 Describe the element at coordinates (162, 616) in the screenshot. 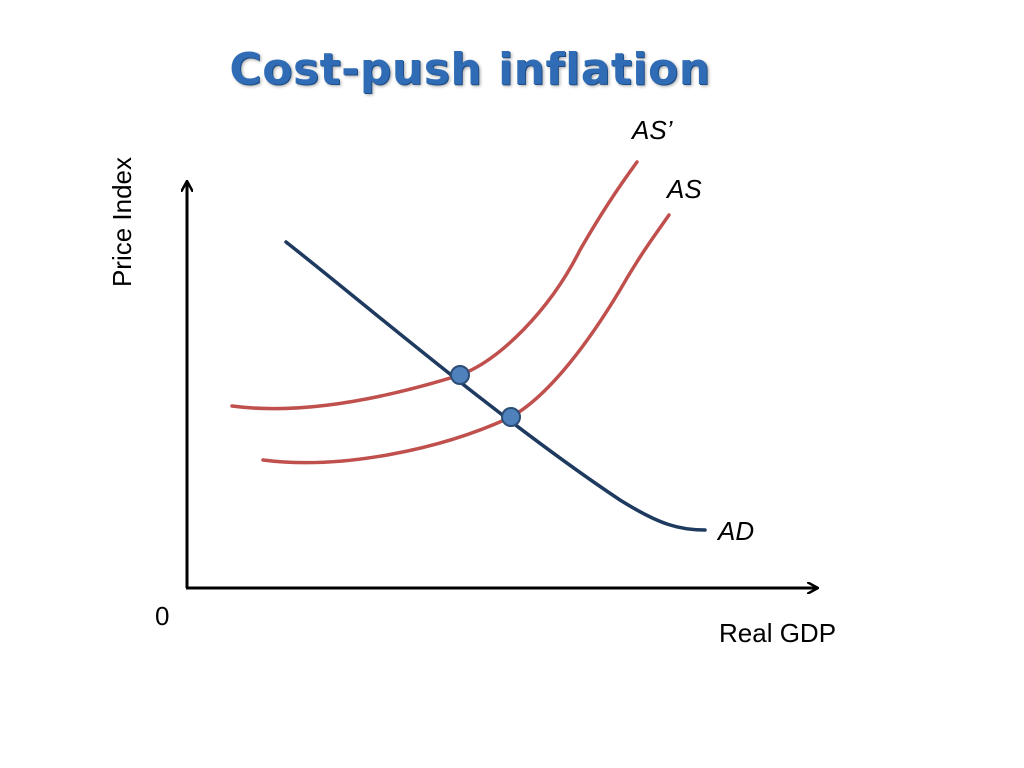

I see `origin-label: 0` at that location.